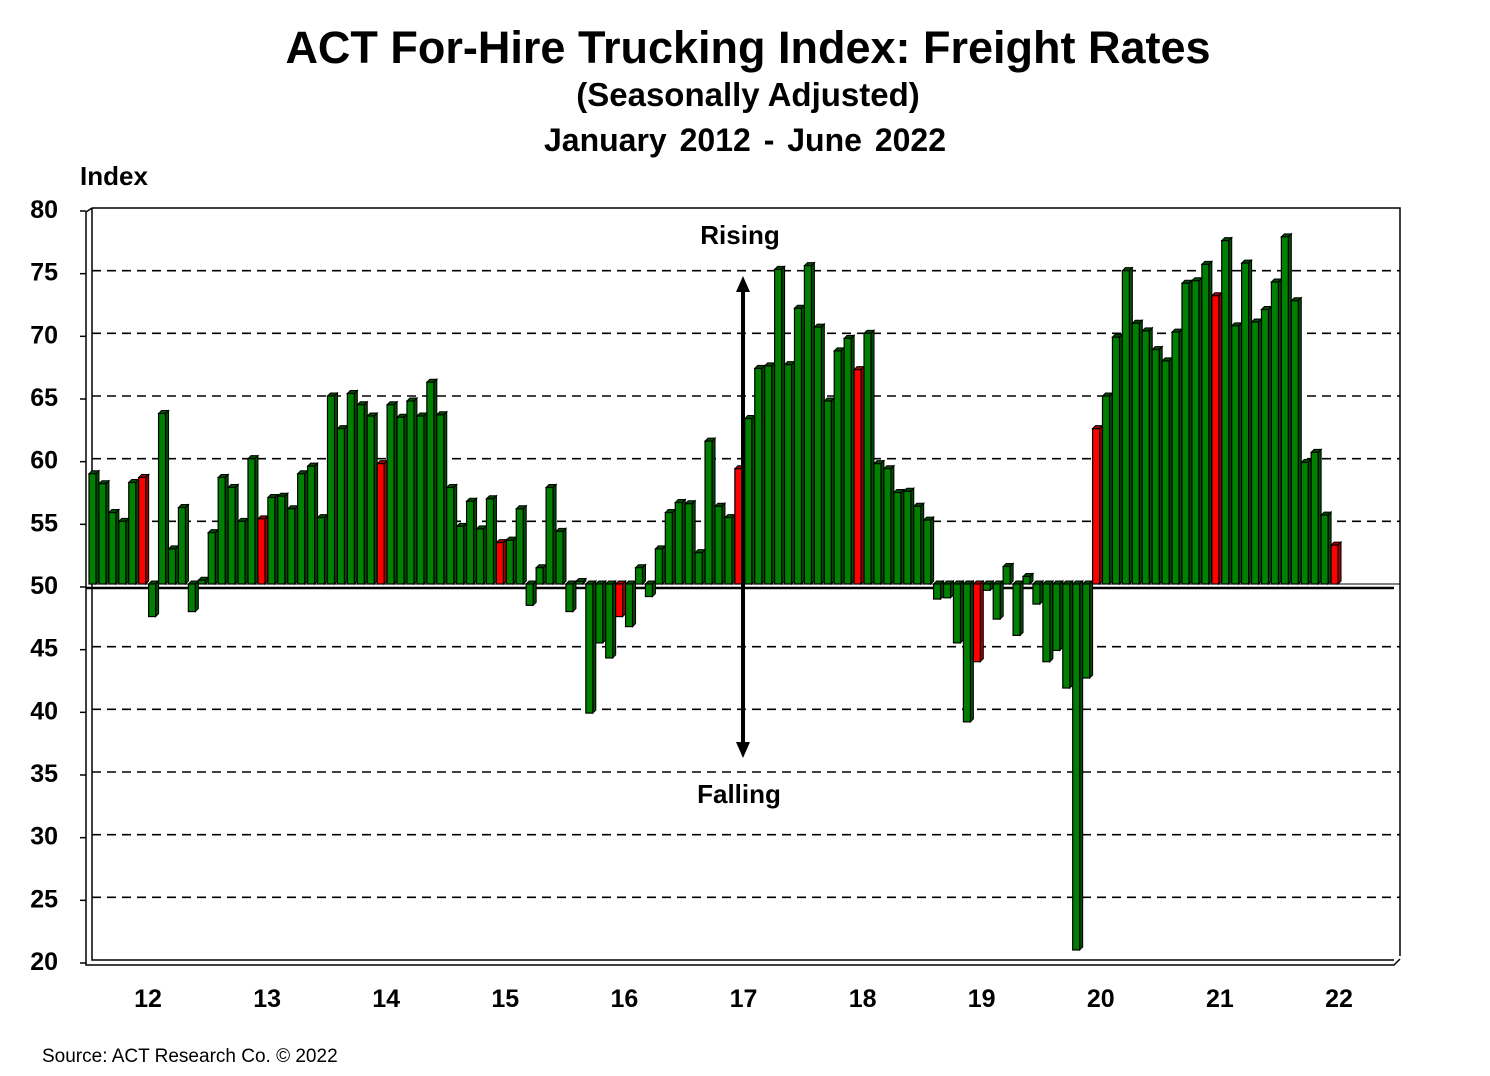 Image resolution: width=1490 pixels, height=1076 pixels. What do you see at coordinates (744, 140) in the screenshot?
I see `chart-date-range: January 2012 - June 2022` at bounding box center [744, 140].